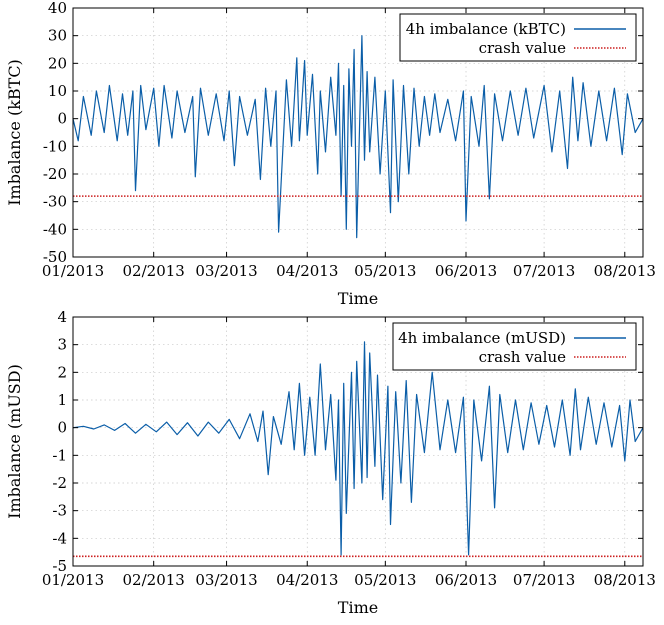 The height and width of the screenshot is (625, 664). What do you see at coordinates (62, 400) in the screenshot?
I see `y-tick-label: 1` at bounding box center [62, 400].